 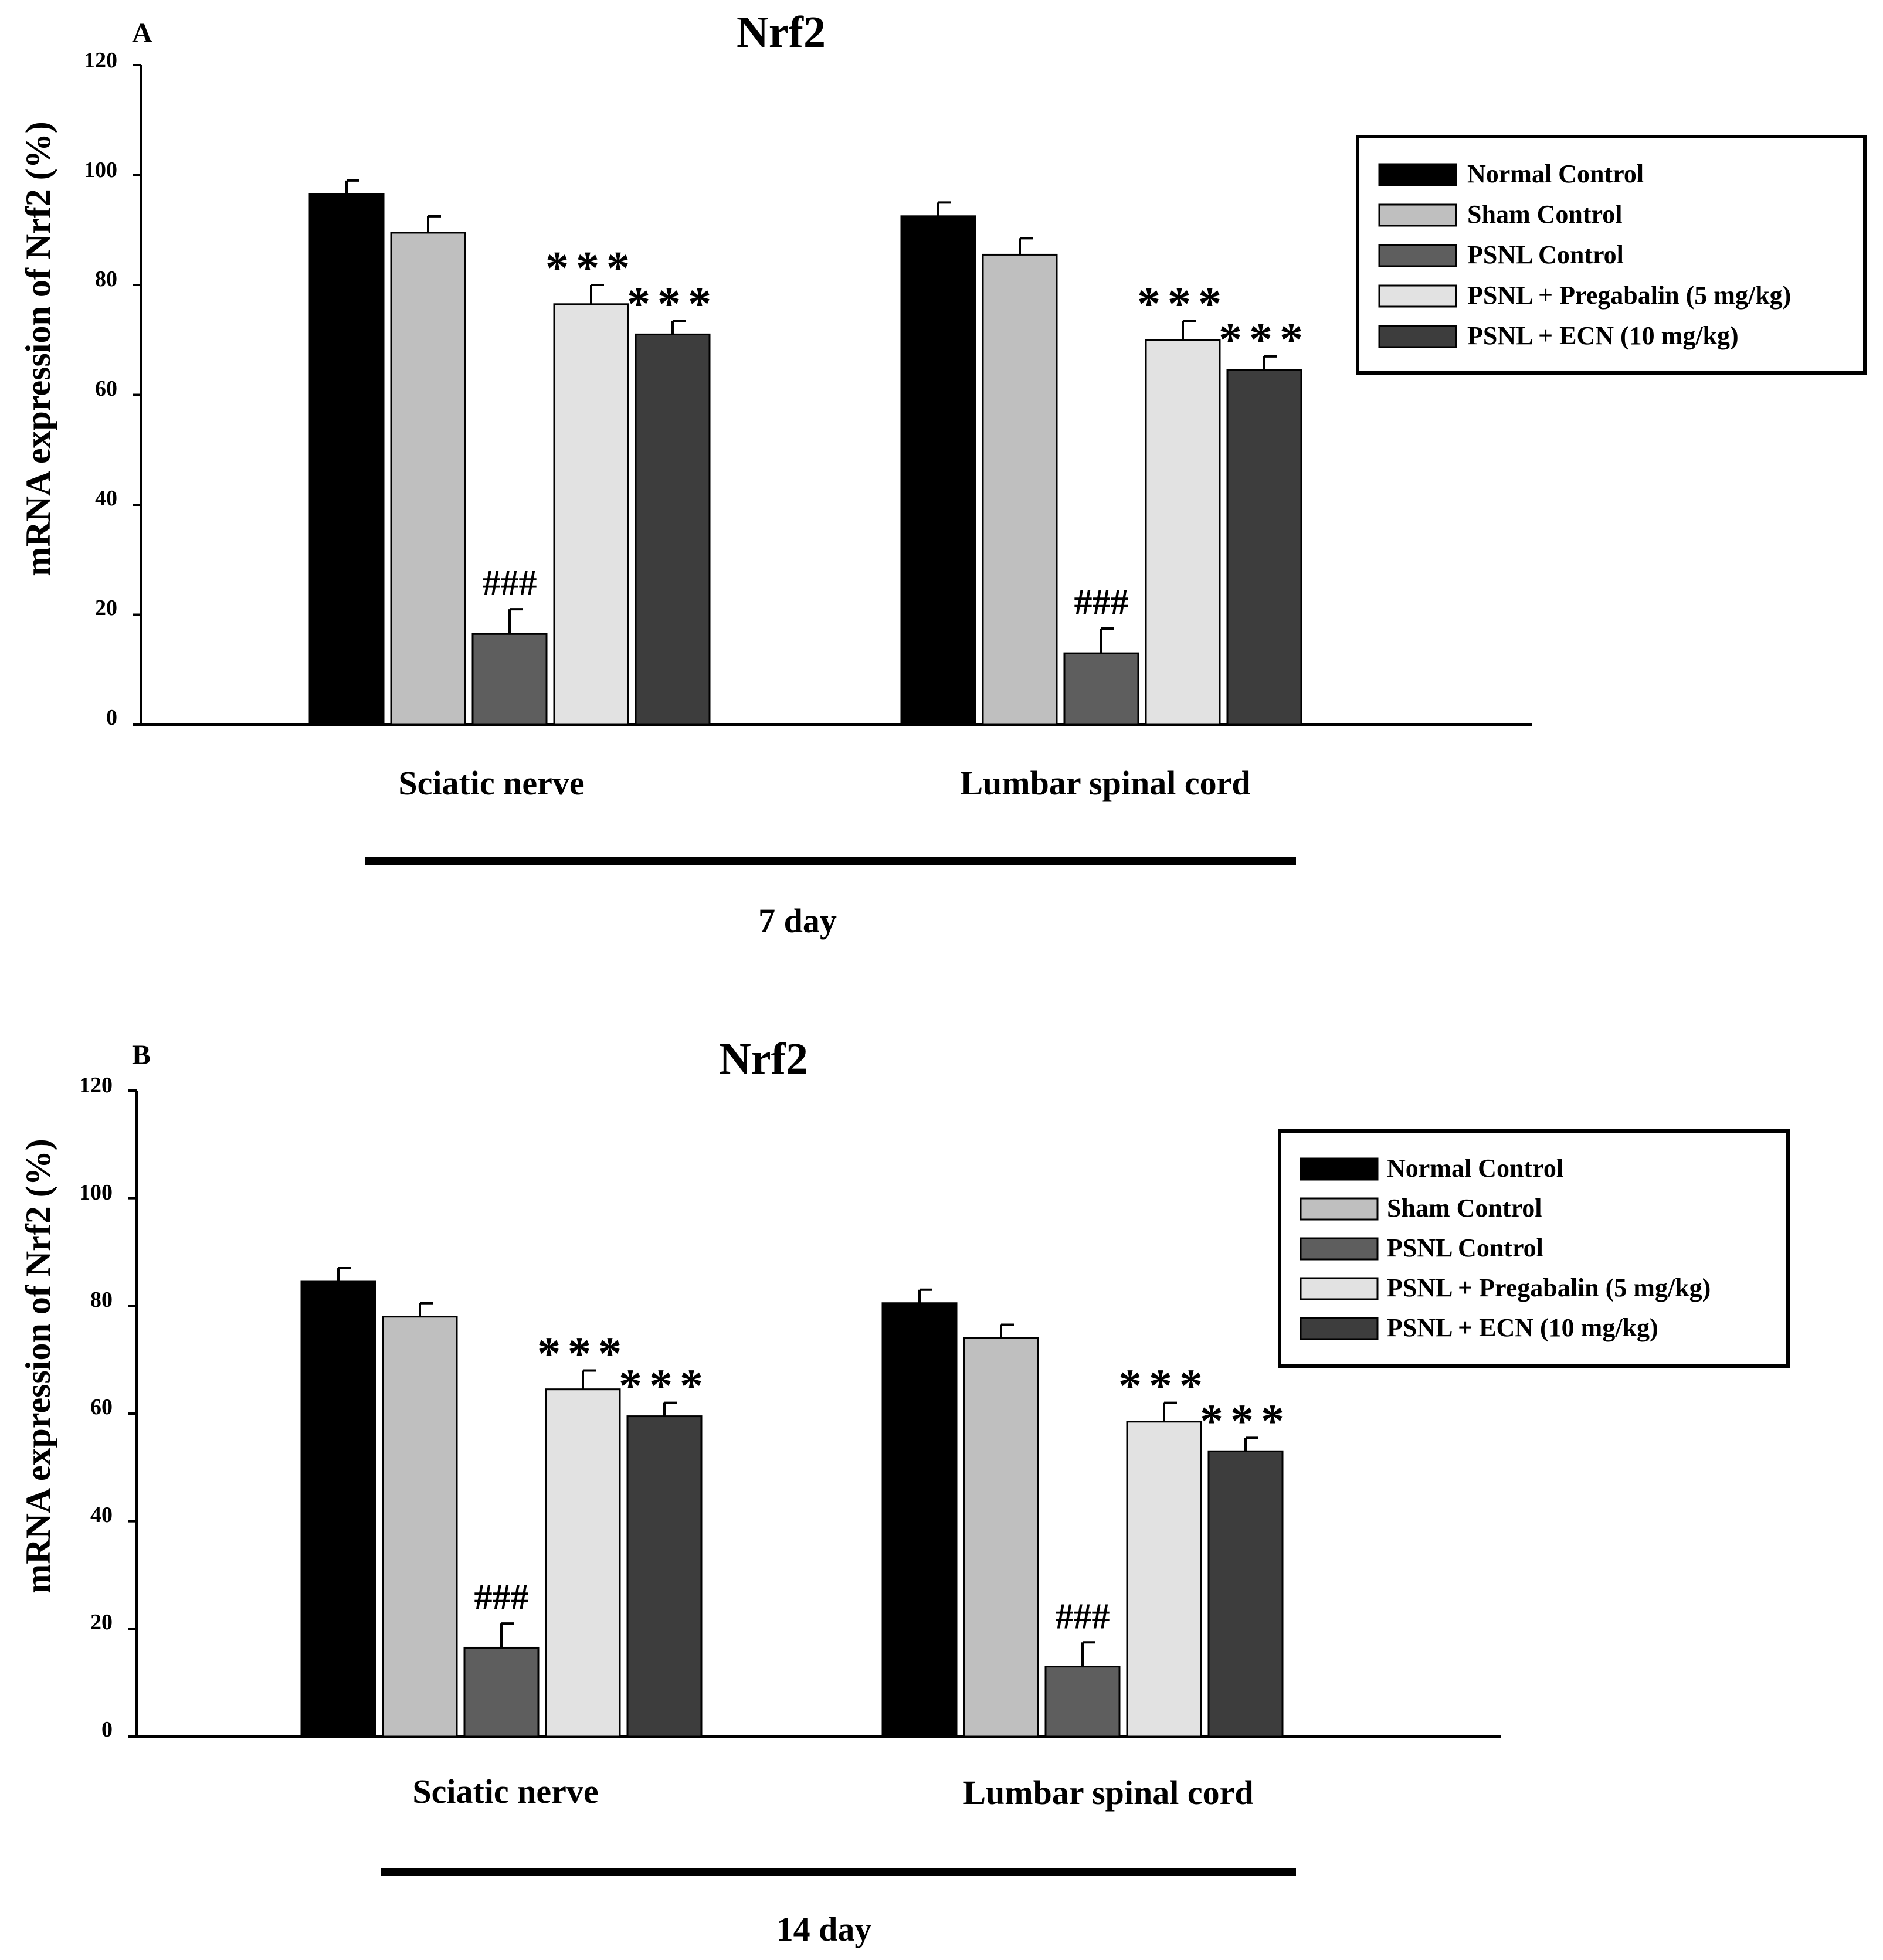 I want to click on panel-b-category-label: Sciatic nerve, so click(x=505, y=1791).